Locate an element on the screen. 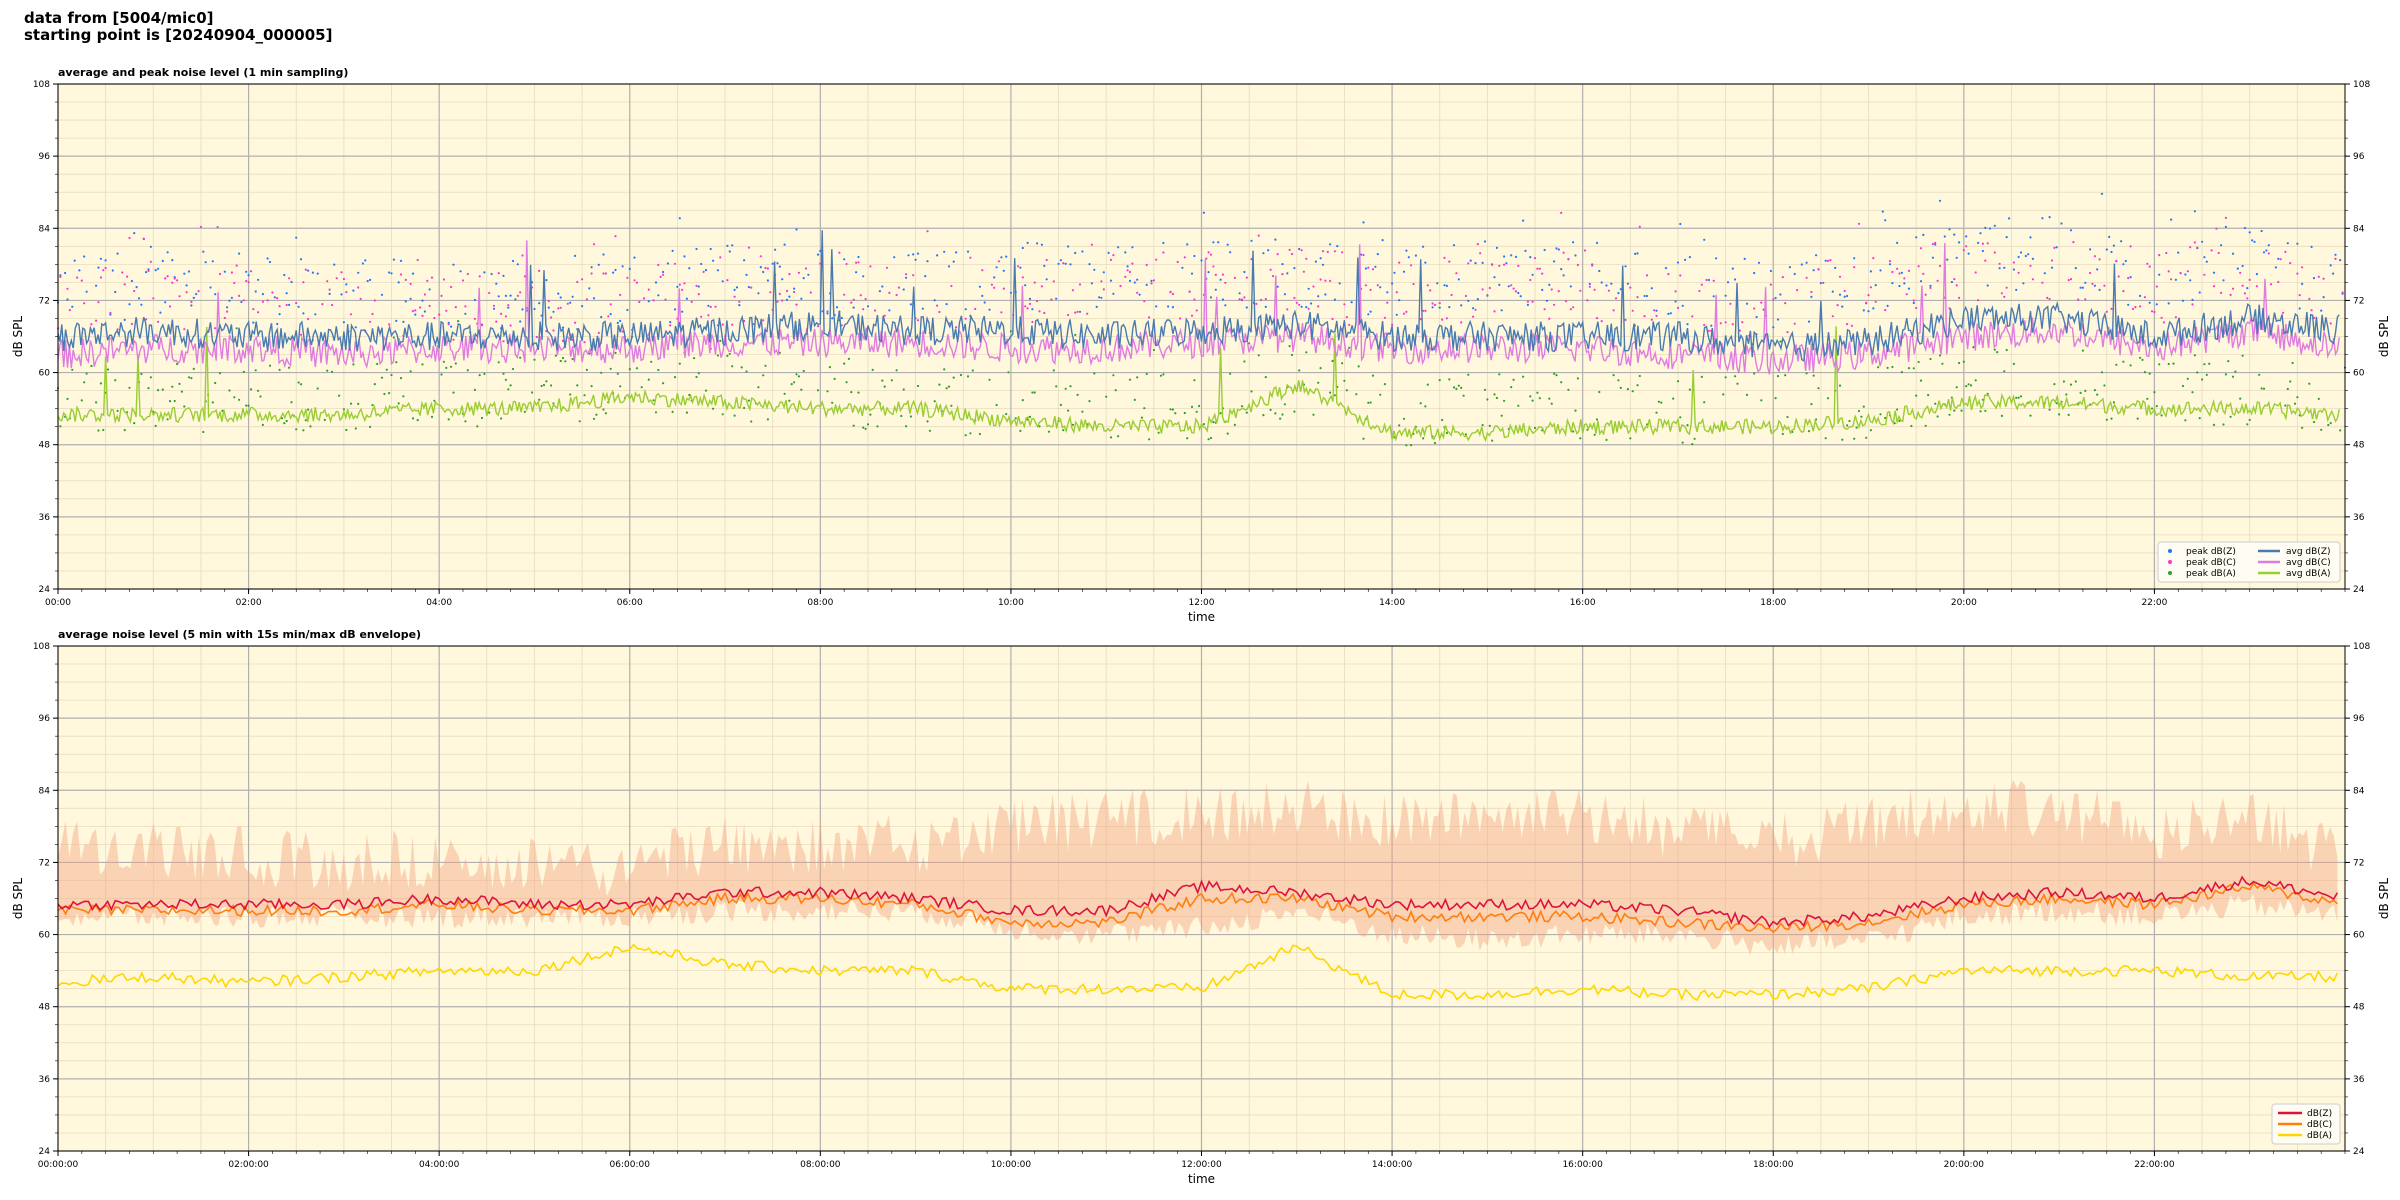 This screenshot has height=1200, width=2400. chart2-line-dba is located at coordinates (1198, 972).